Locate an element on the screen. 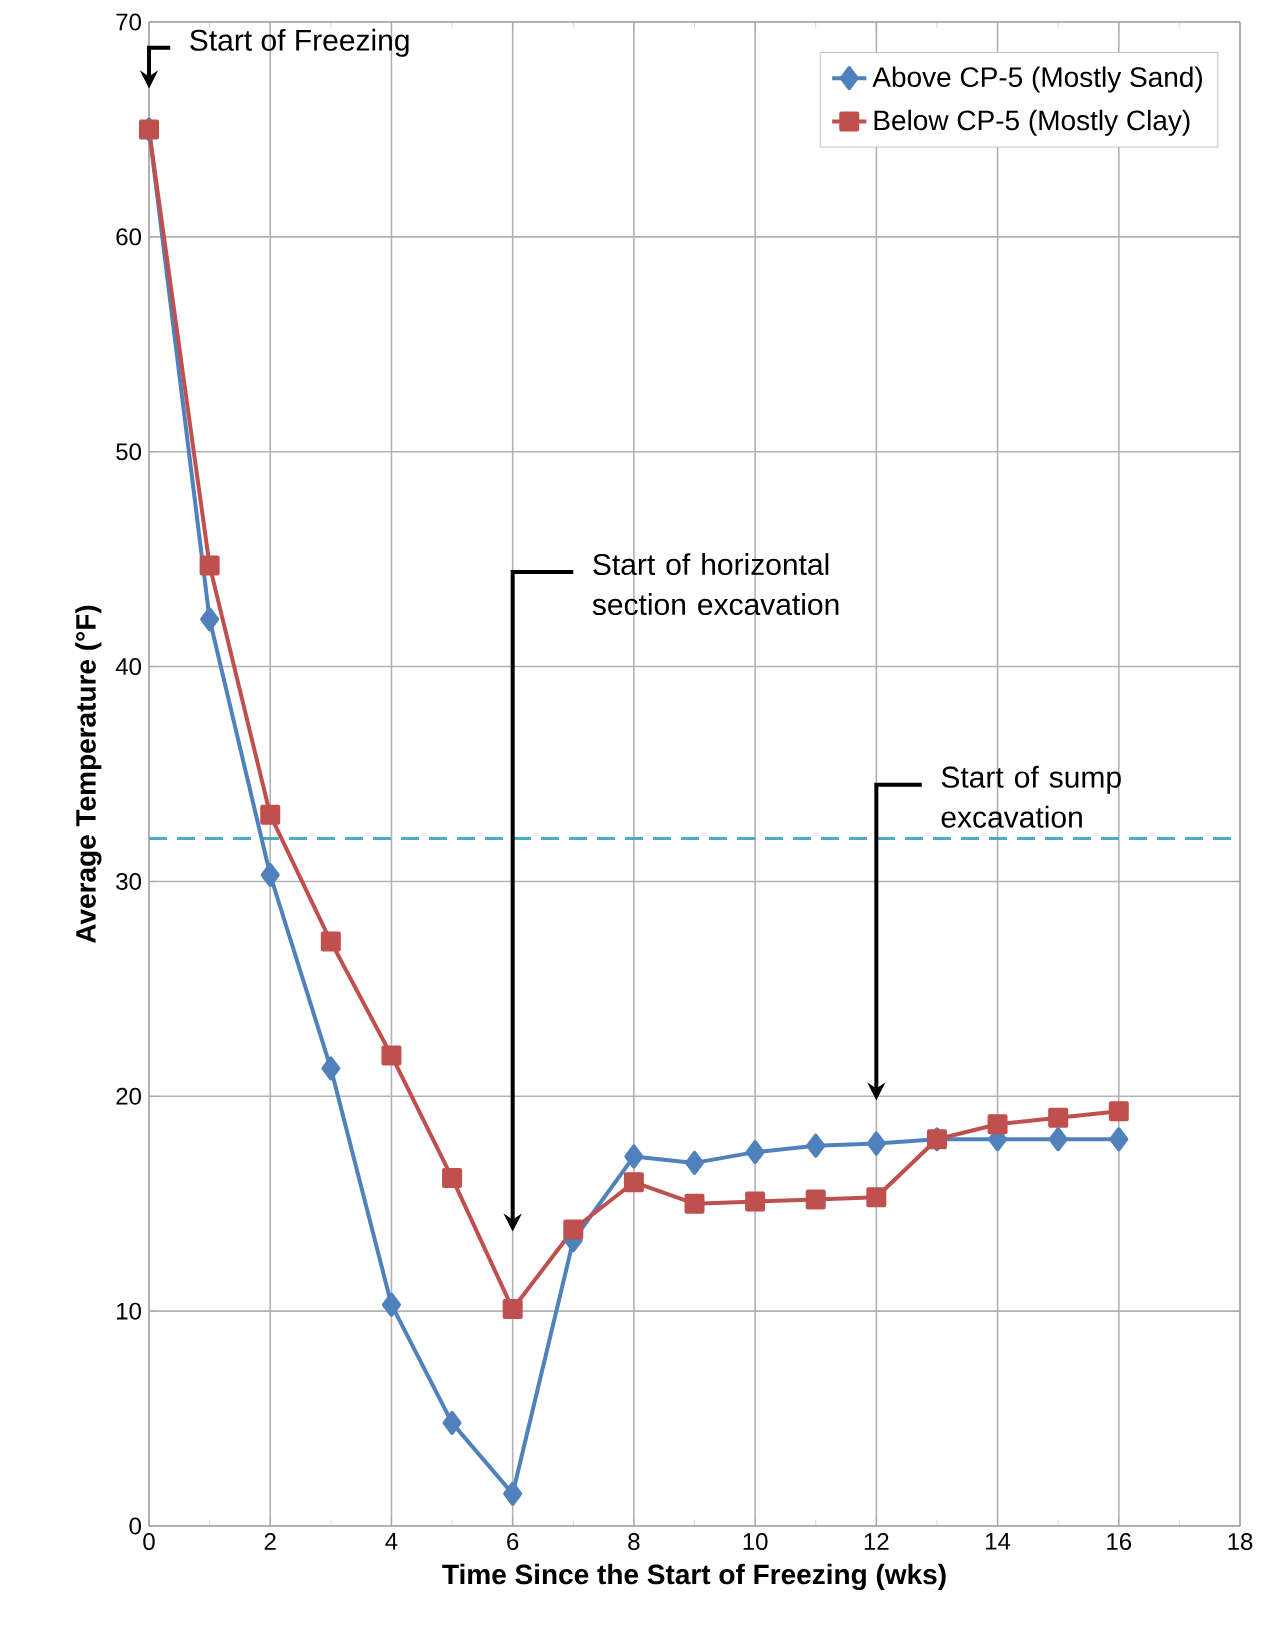 The width and height of the screenshot is (1272, 1635). y-tick-label: 40 is located at coordinates (128, 667).